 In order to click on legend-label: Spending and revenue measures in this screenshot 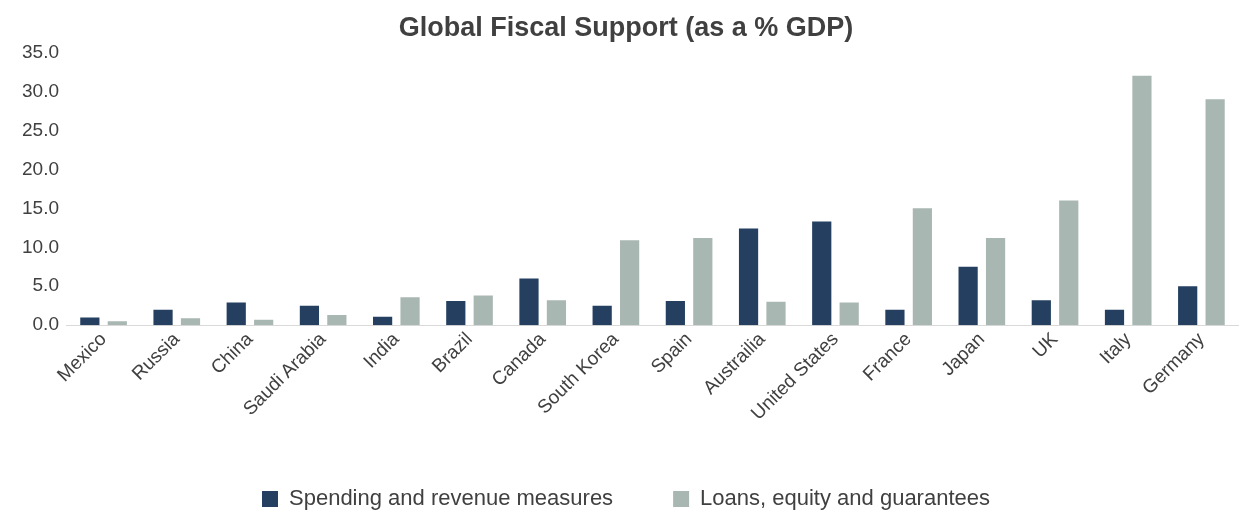, I will do `click(451, 498)`.